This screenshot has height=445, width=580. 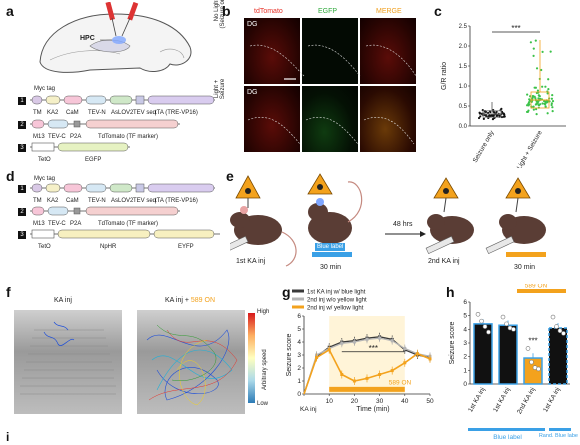 I want to click on construct-3-diagram, so click(x=80, y=147).